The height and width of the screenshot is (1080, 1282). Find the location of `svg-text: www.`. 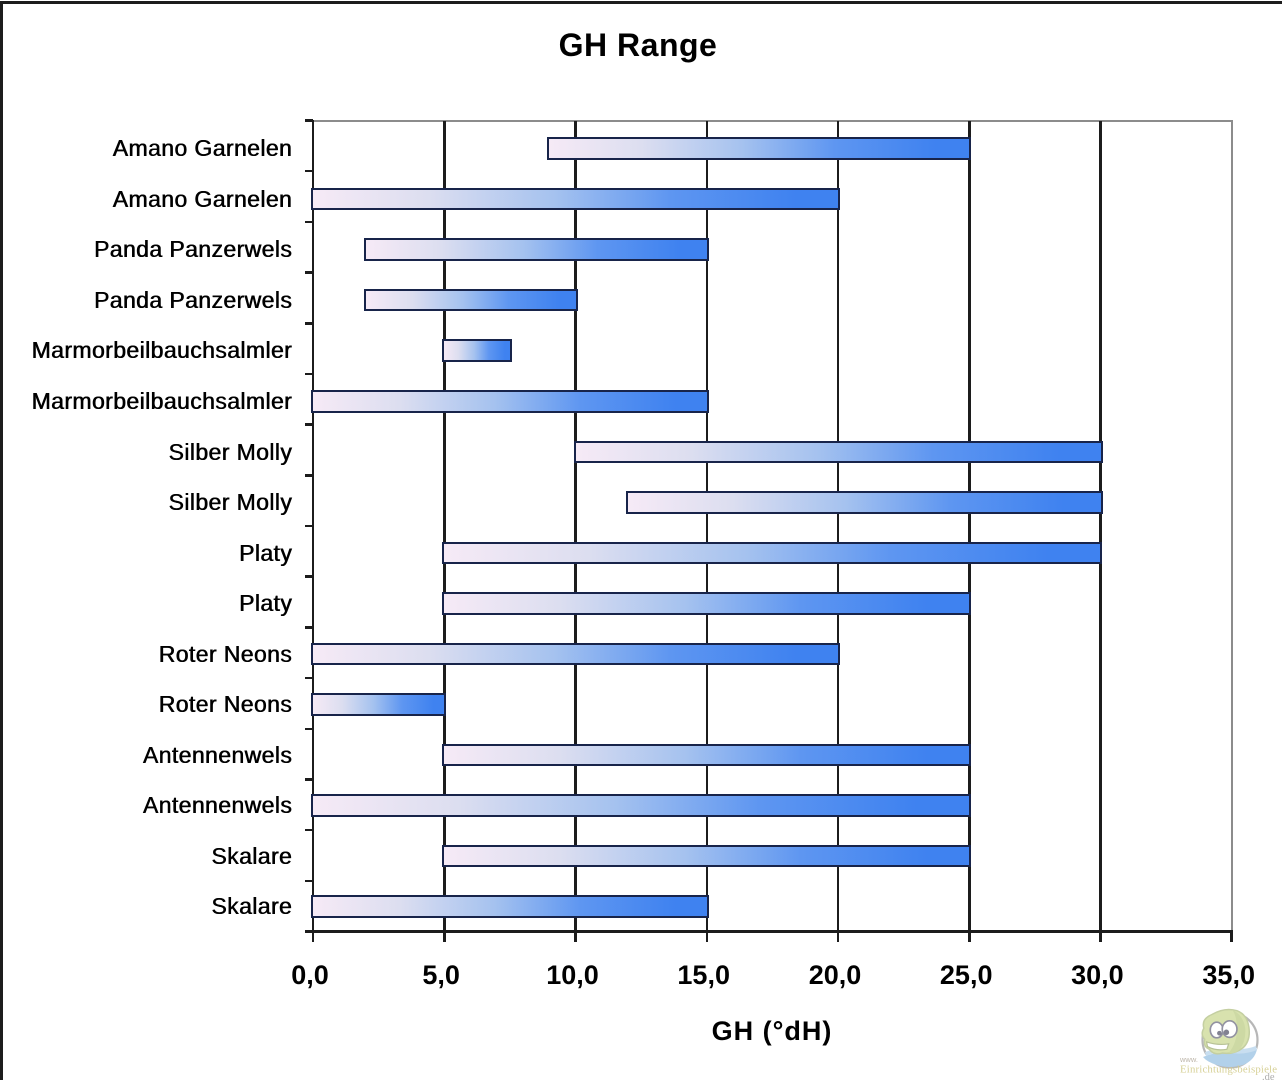

svg-text: www. is located at coordinates (1188, 1059).